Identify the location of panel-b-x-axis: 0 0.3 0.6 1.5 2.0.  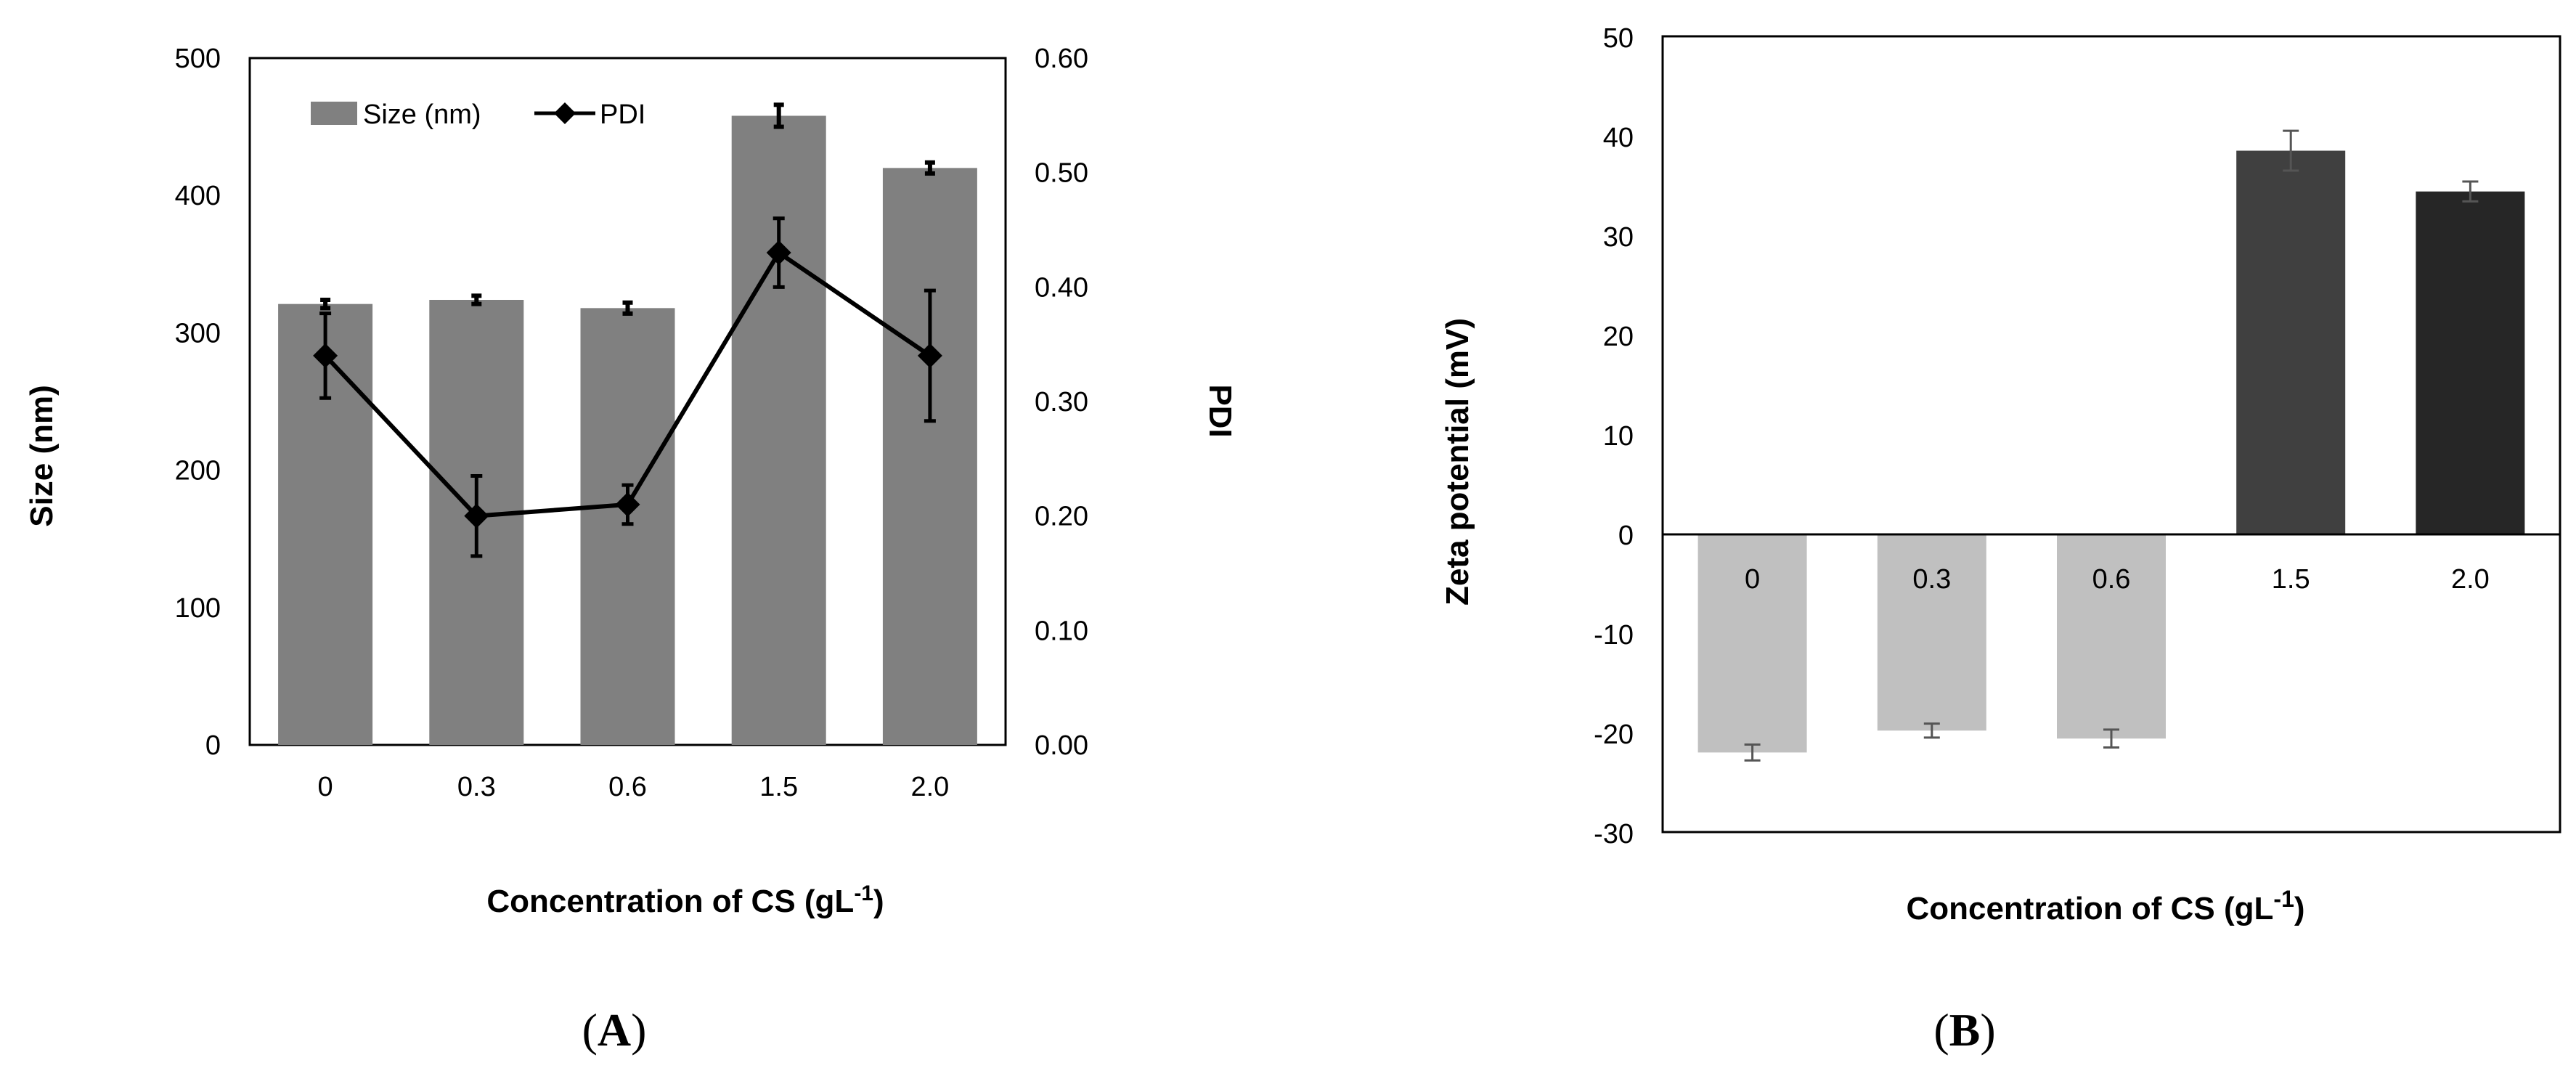
(2117, 579).